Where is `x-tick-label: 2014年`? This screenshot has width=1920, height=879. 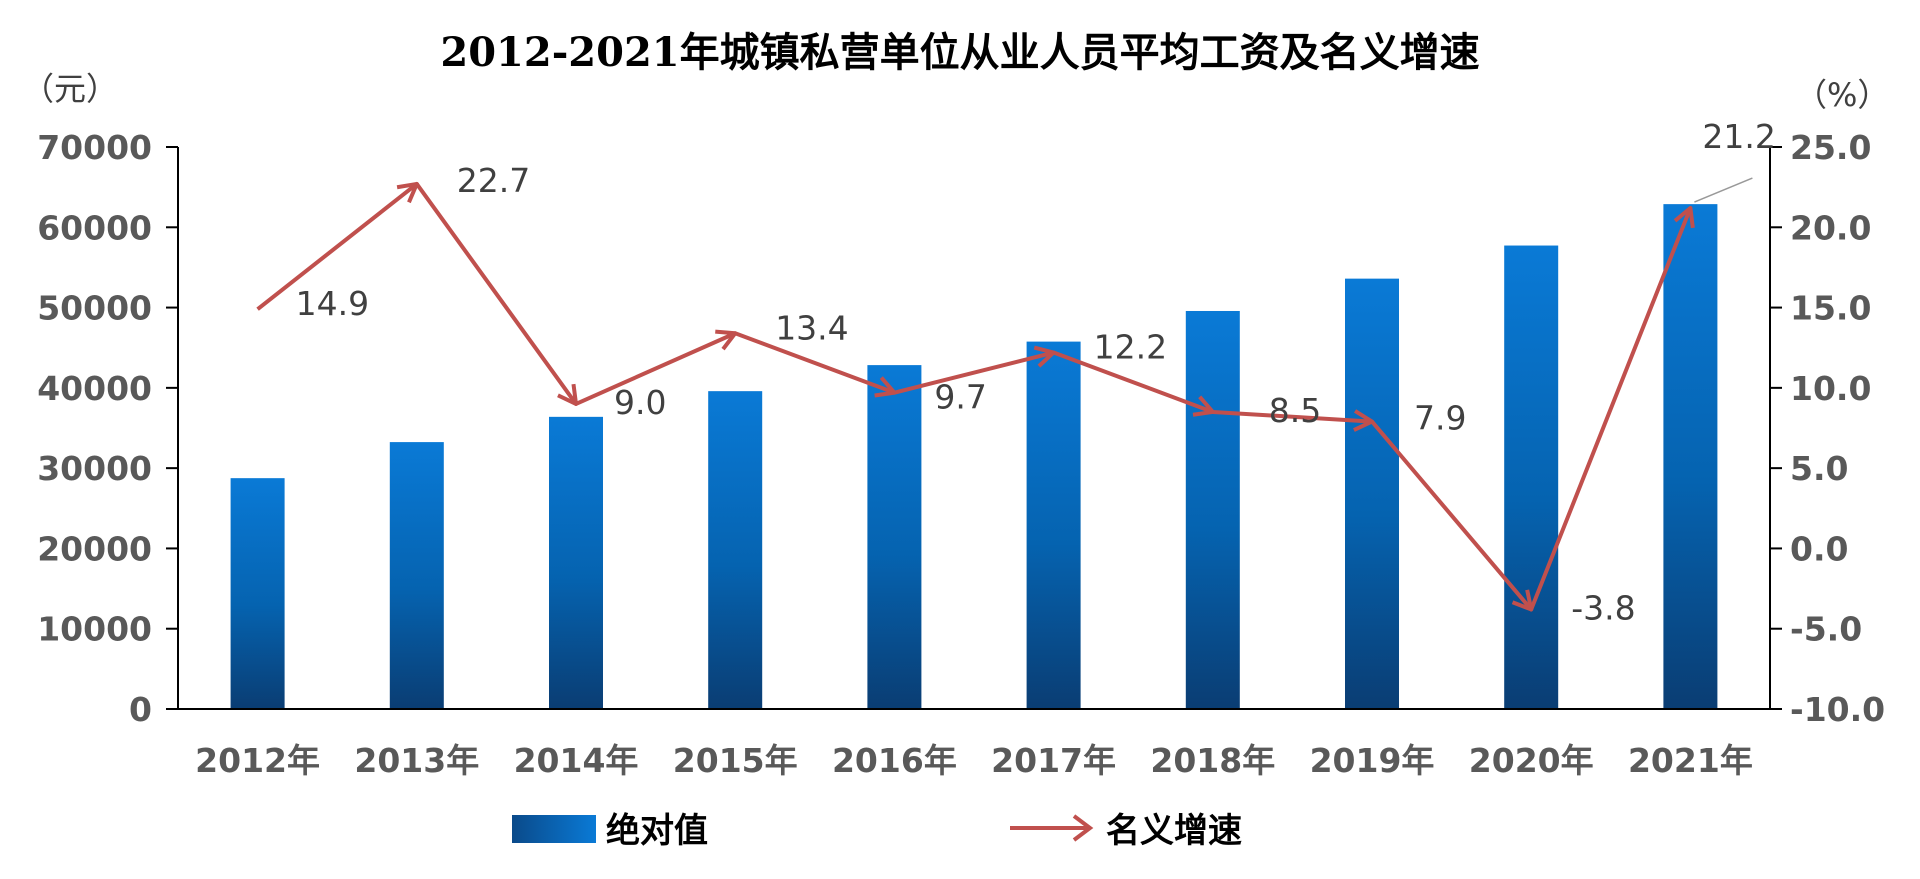 x-tick-label: 2014年 is located at coordinates (576, 760).